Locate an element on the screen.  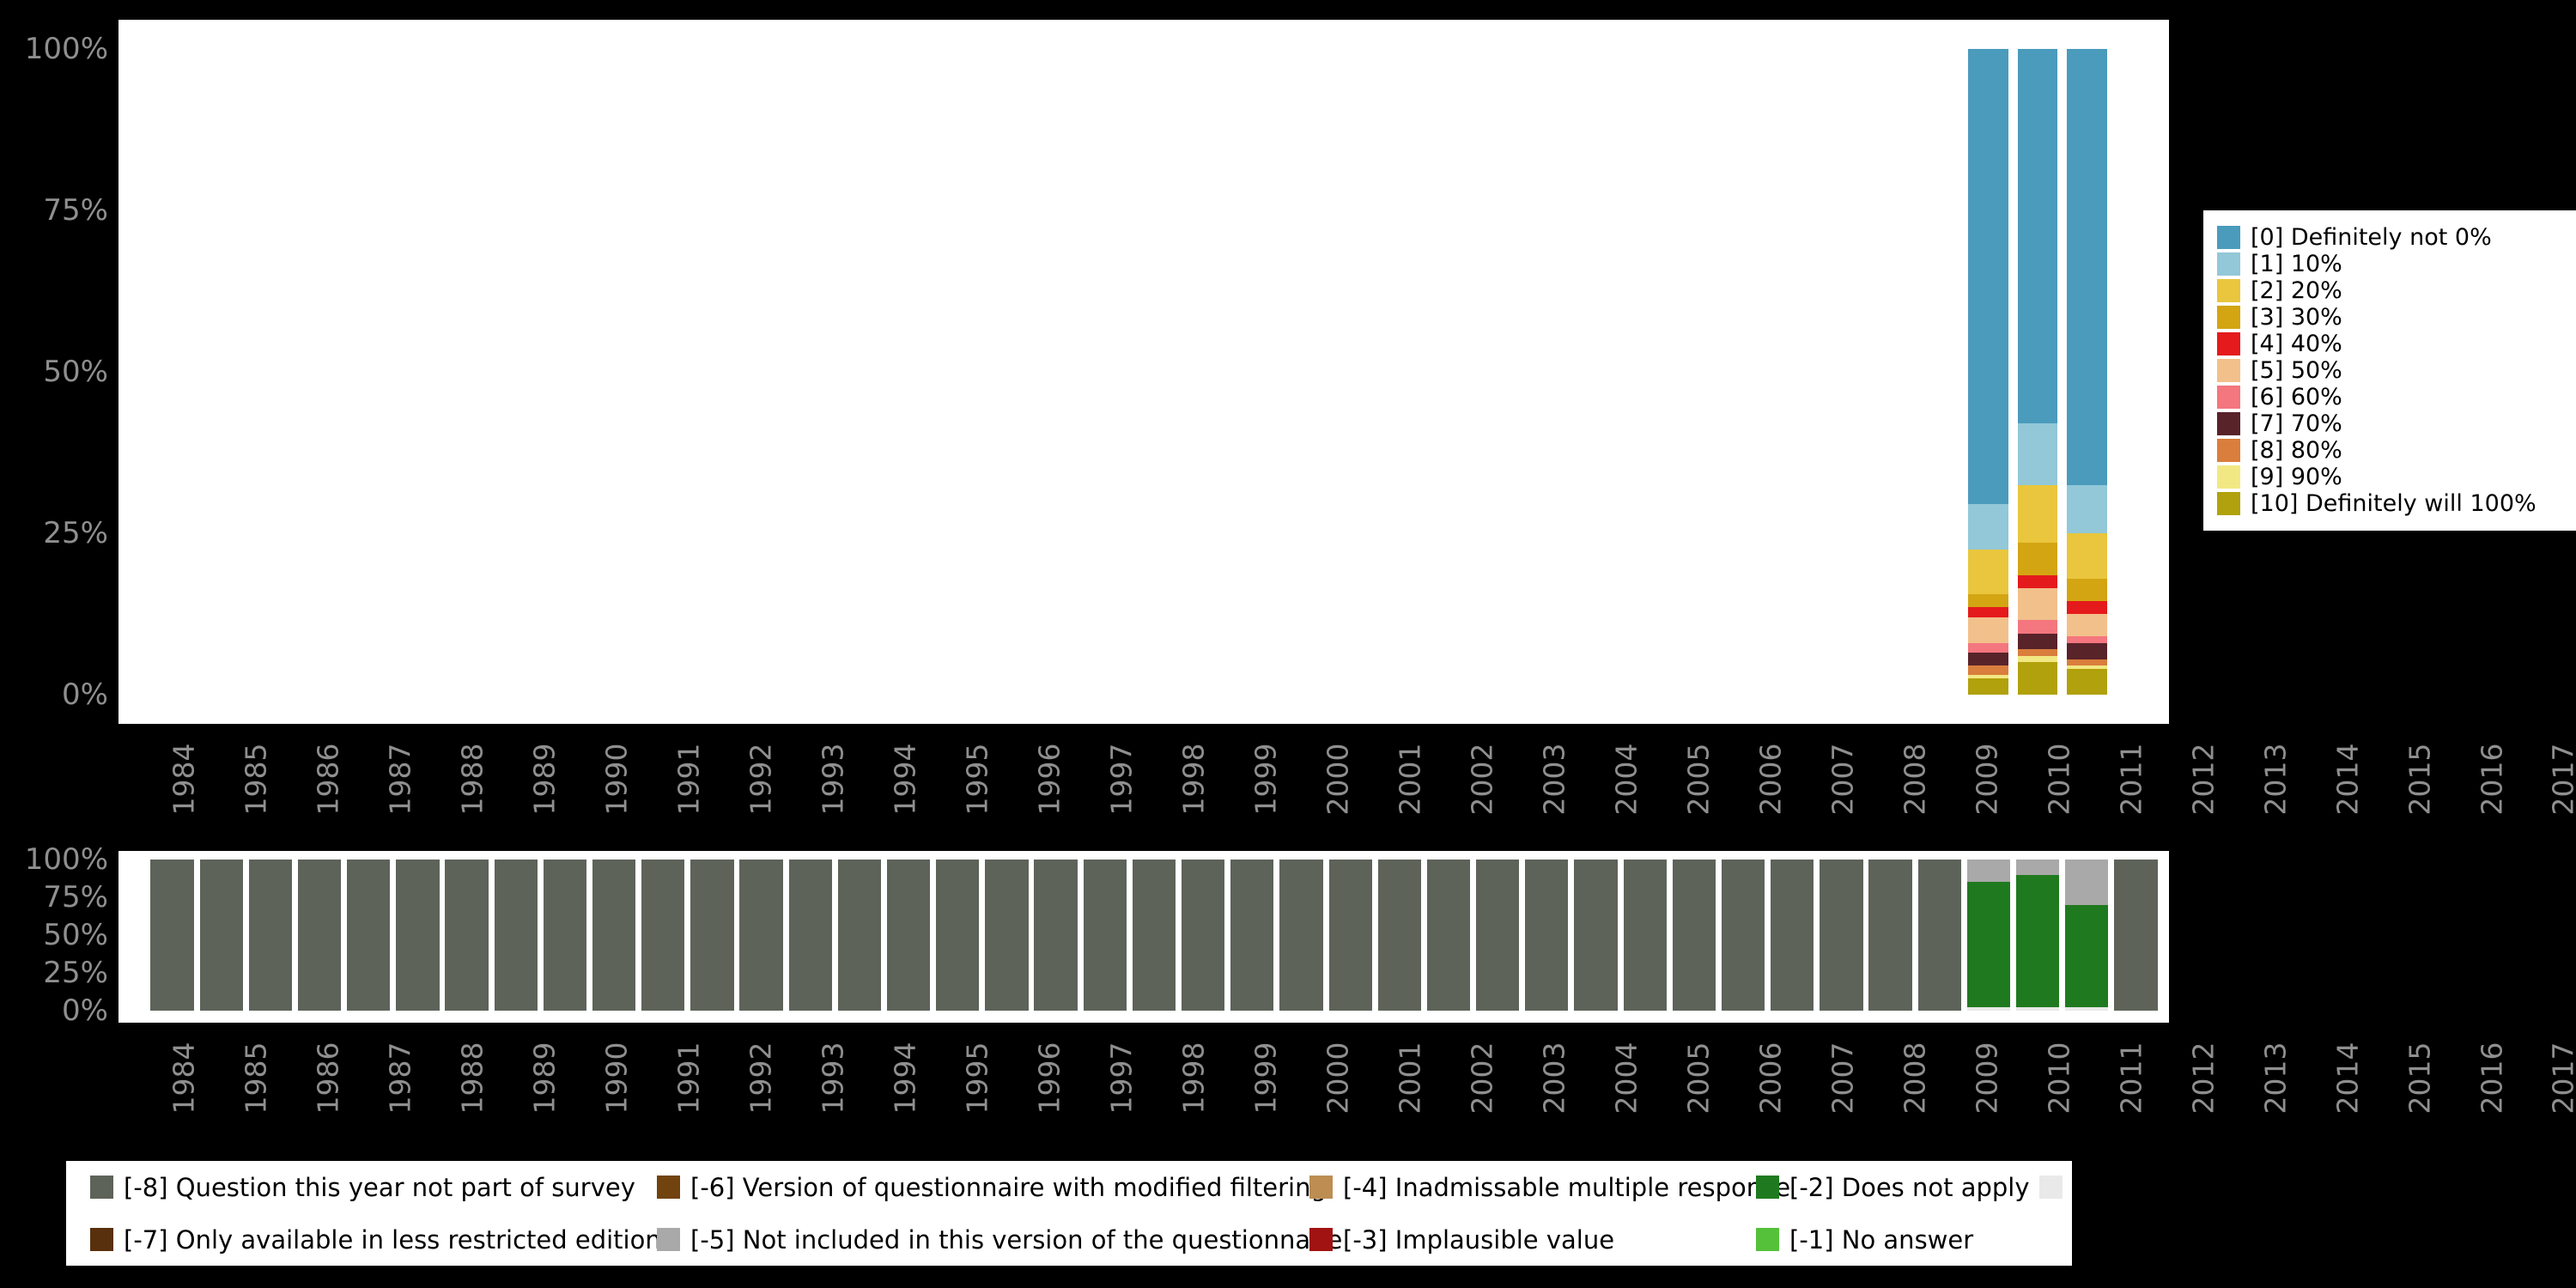
year-label: 1989 is located at coordinates (544, 1078).